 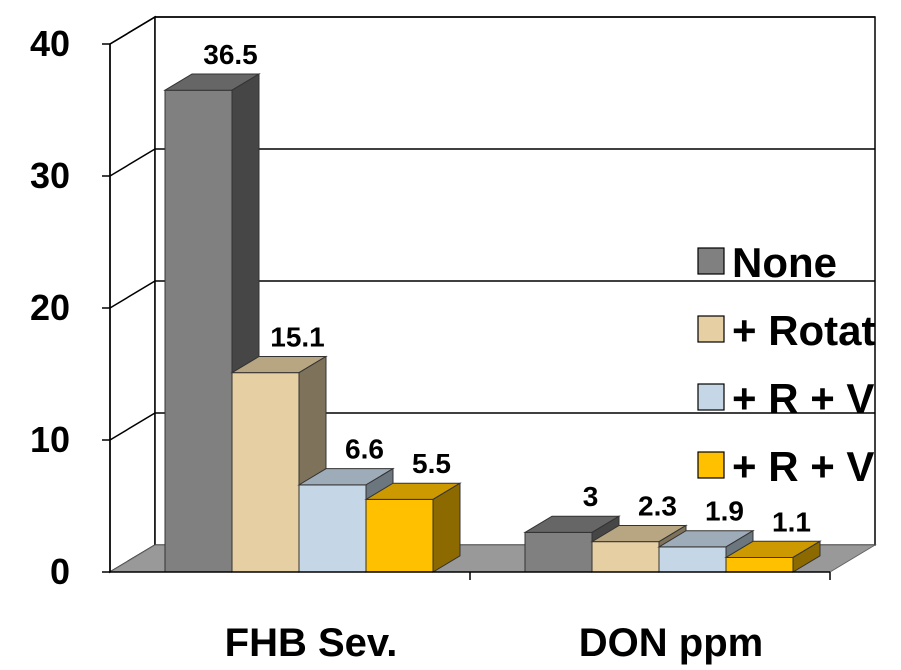 What do you see at coordinates (657, 505) in the screenshot?
I see `data-label: 2.3` at bounding box center [657, 505].